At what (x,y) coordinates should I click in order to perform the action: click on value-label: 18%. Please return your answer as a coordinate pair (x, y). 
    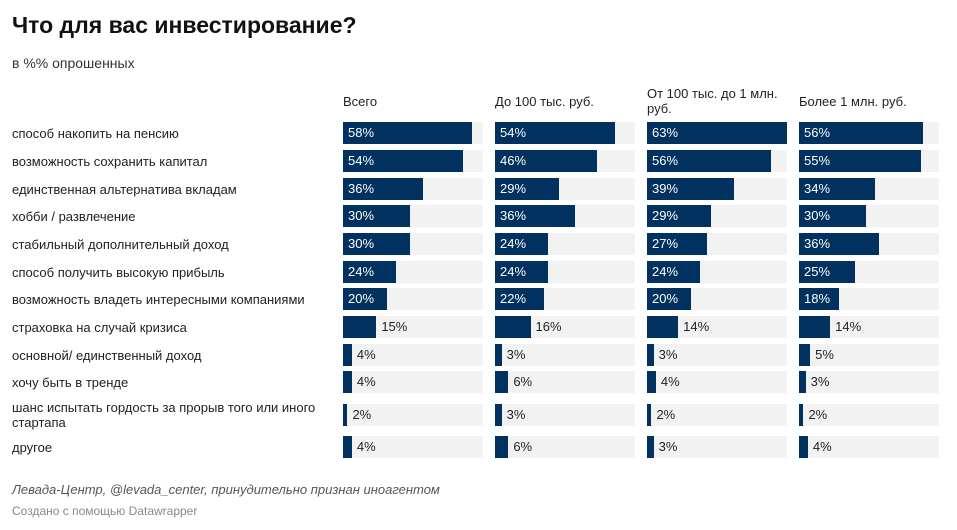
    Looking at the image, I should click on (817, 298).